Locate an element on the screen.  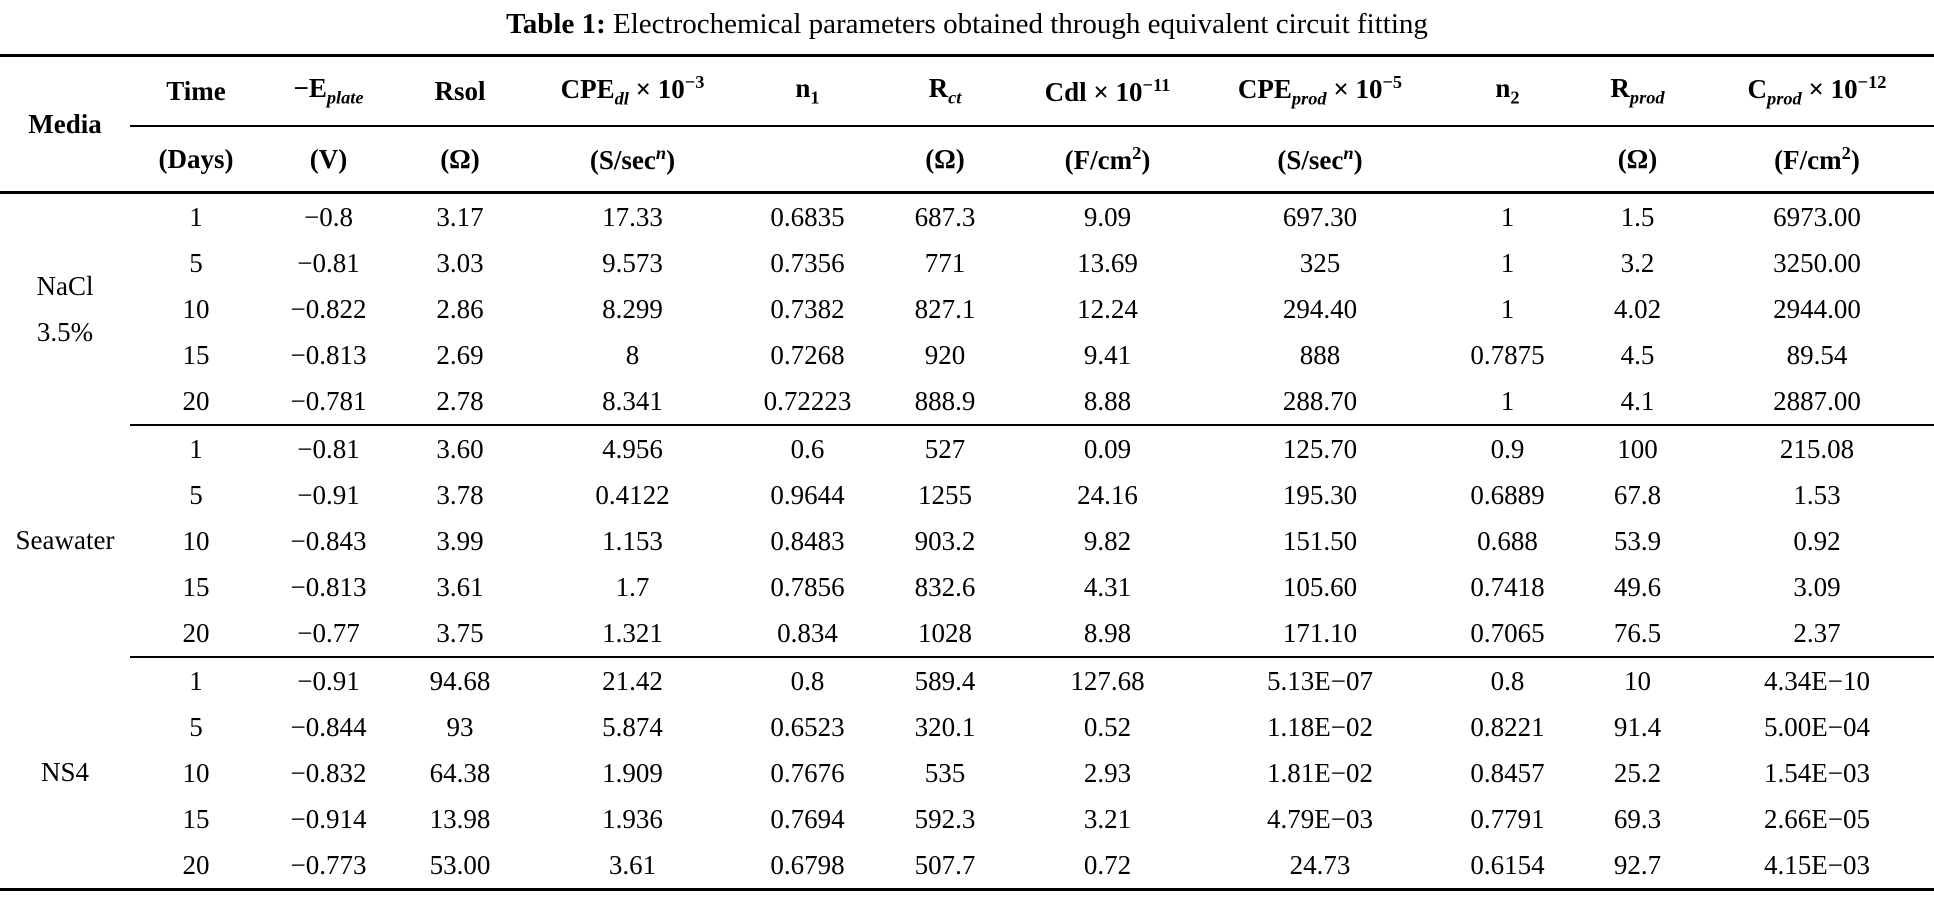
cell-time: 20 is located at coordinates (196, 402).